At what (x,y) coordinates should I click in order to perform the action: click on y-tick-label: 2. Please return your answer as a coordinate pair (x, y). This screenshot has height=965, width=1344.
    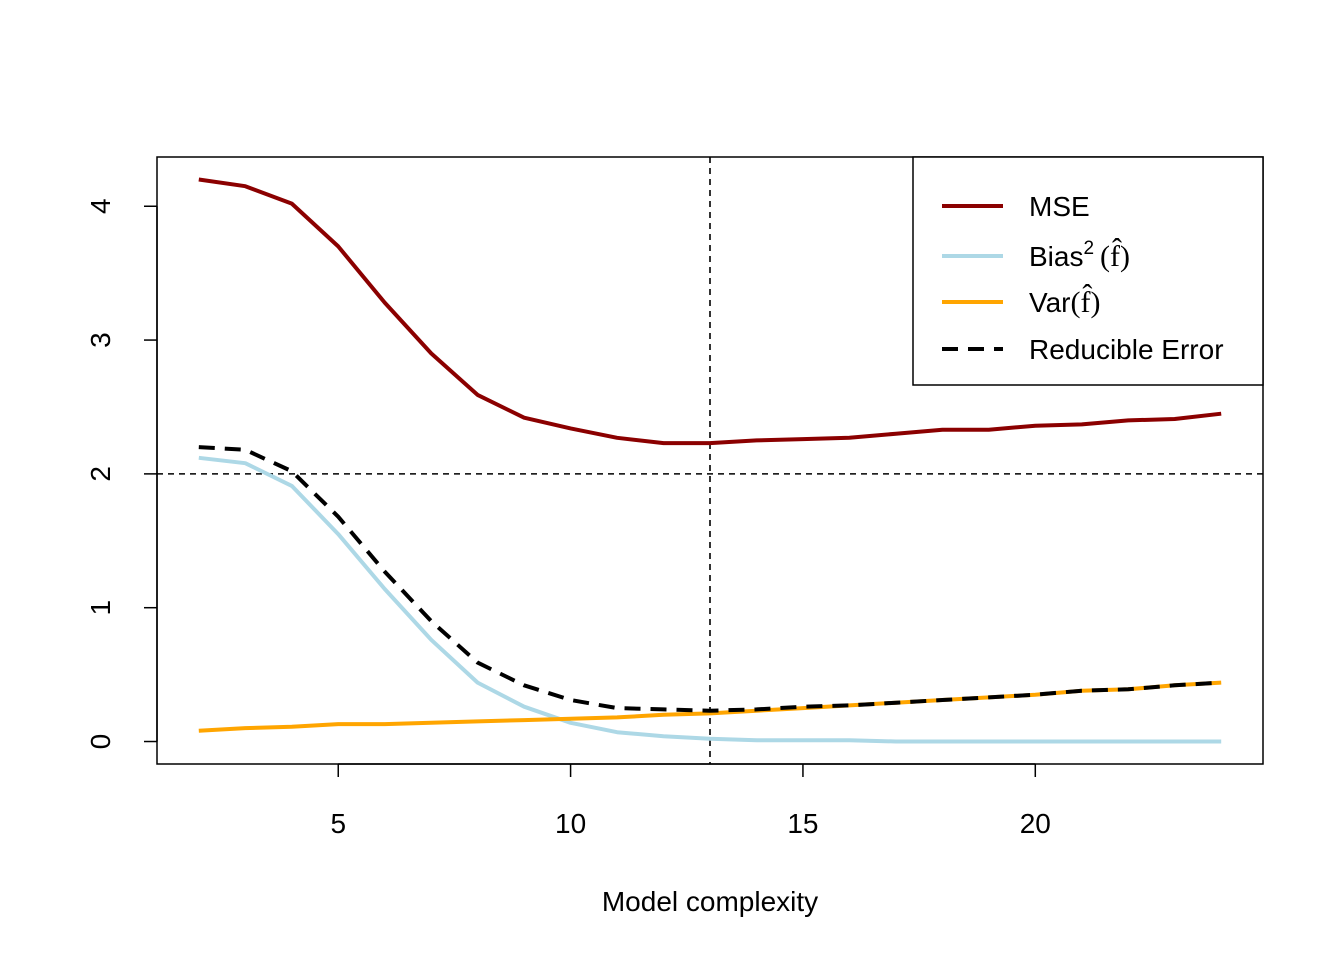
    Looking at the image, I should click on (100, 474).